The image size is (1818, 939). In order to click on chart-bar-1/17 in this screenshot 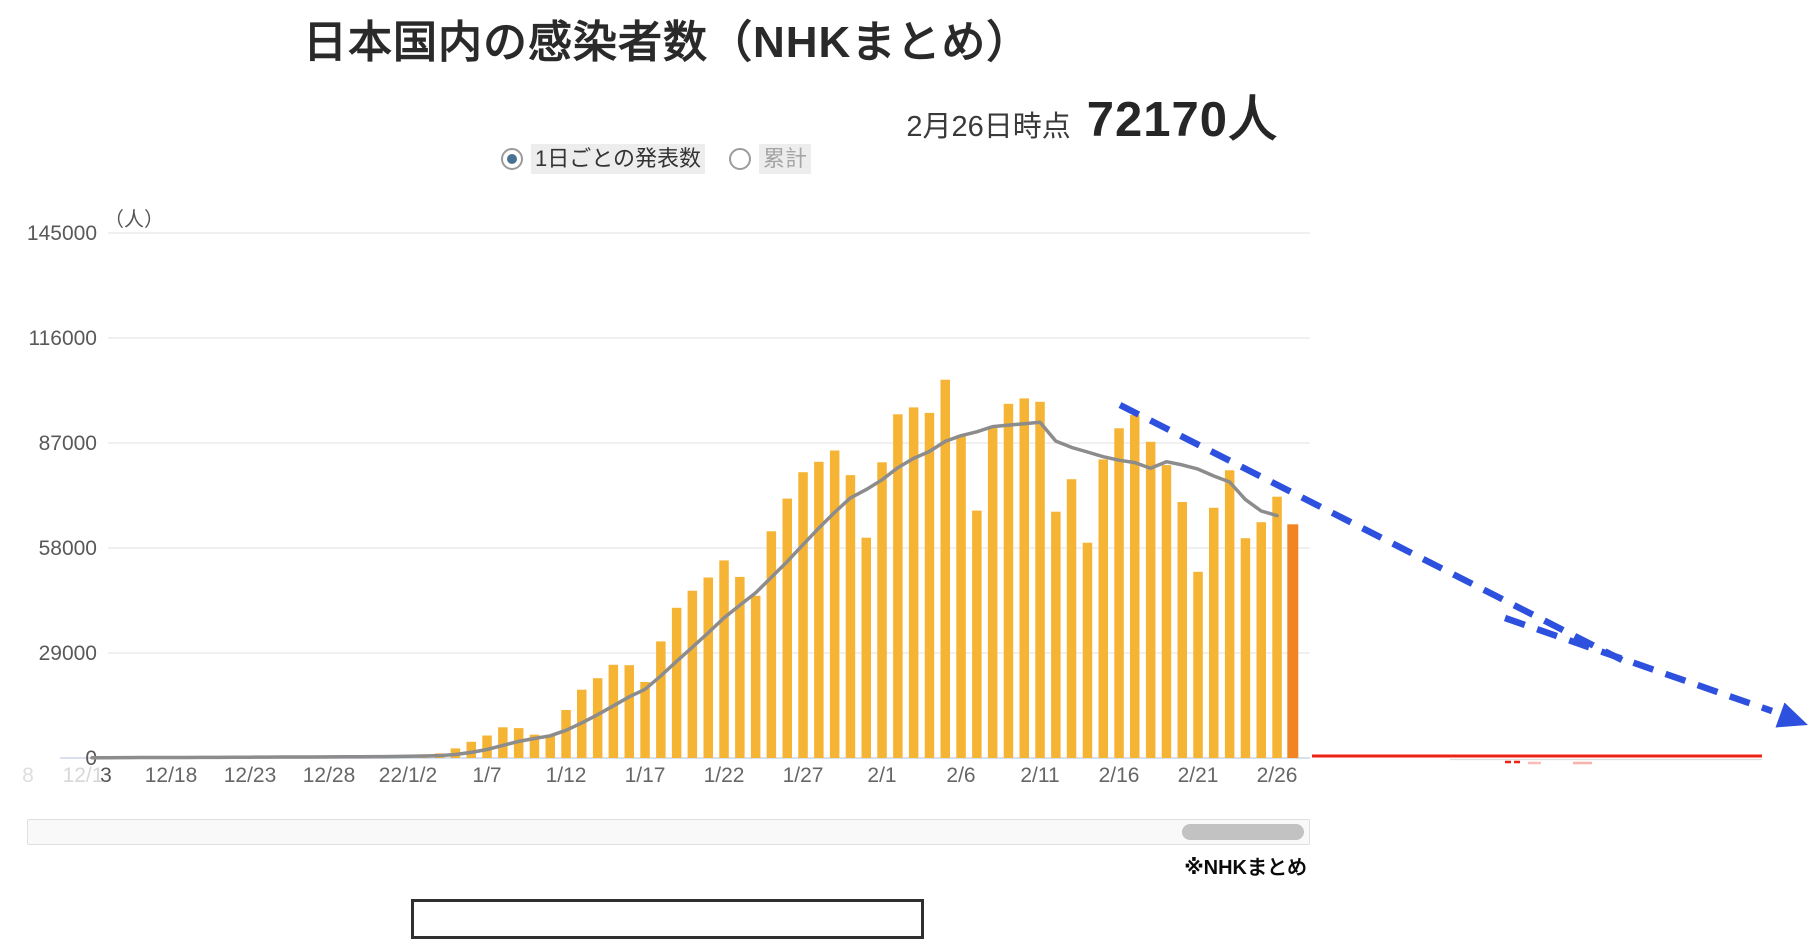, I will do `click(645, 720)`.